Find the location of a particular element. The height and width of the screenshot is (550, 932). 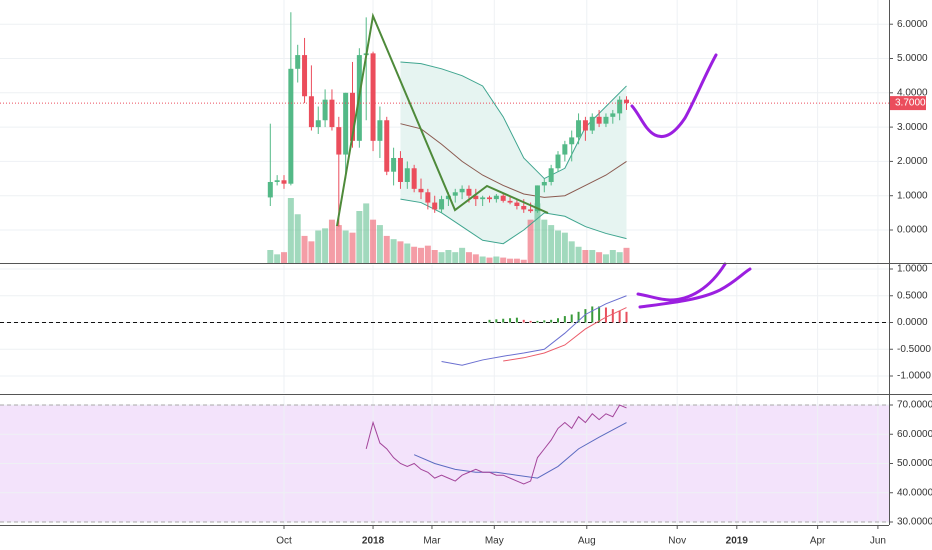

y-tick-label: -1.0000 is located at coordinates (914, 376).